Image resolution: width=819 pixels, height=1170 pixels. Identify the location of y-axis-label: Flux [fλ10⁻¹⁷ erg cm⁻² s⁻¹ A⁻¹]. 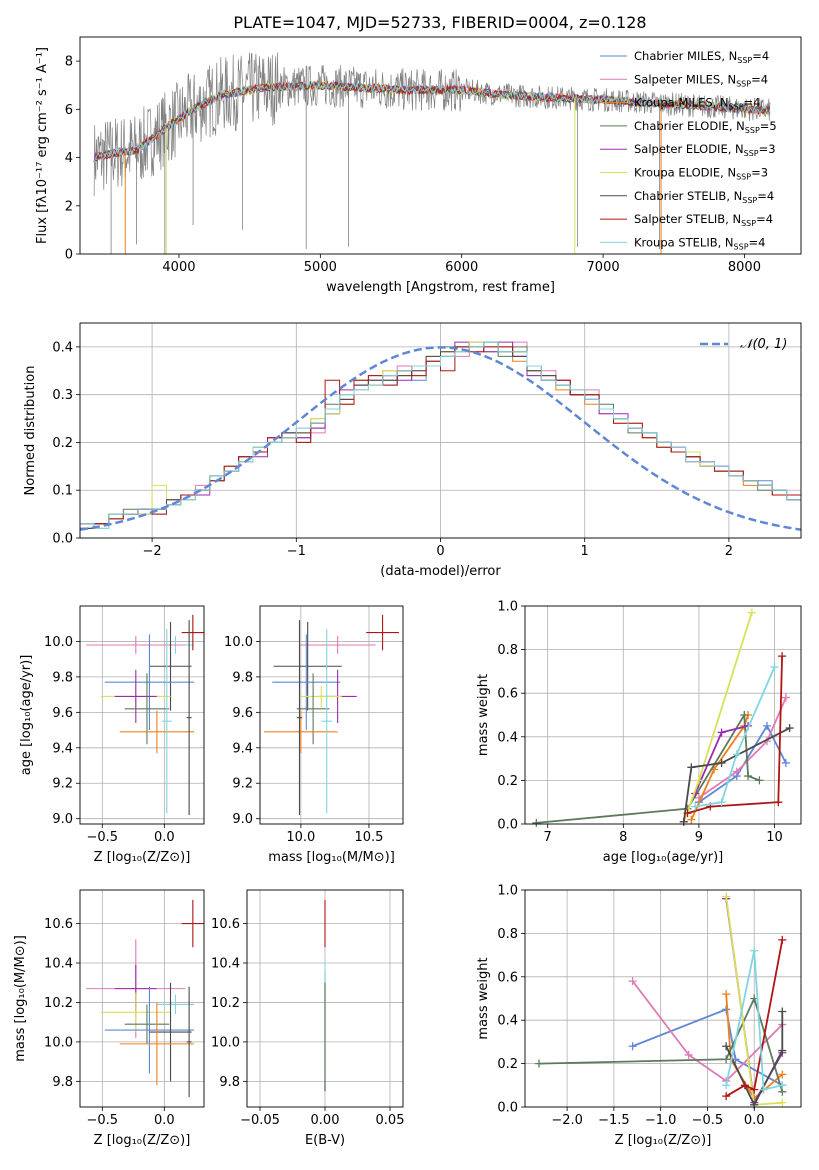
(42, 145).